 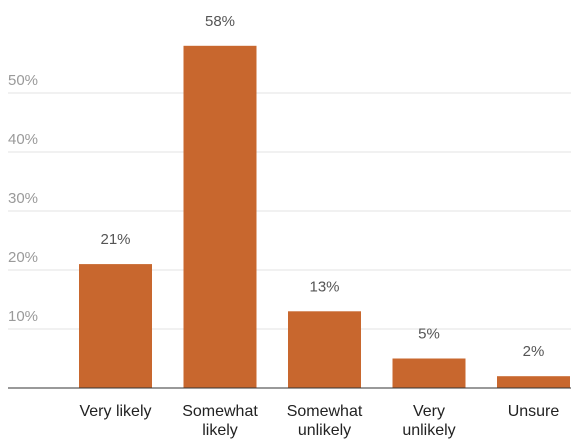 What do you see at coordinates (324, 286) in the screenshot?
I see `data-label: 13%` at bounding box center [324, 286].